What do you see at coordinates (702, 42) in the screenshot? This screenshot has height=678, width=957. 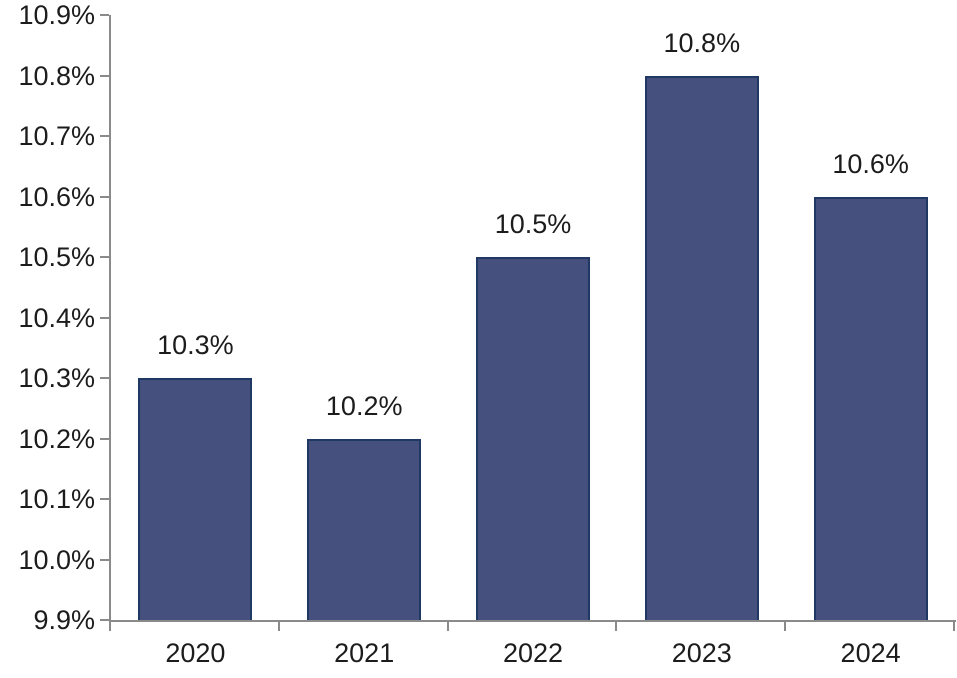 I see `bar-value-label: 10.8%` at bounding box center [702, 42].